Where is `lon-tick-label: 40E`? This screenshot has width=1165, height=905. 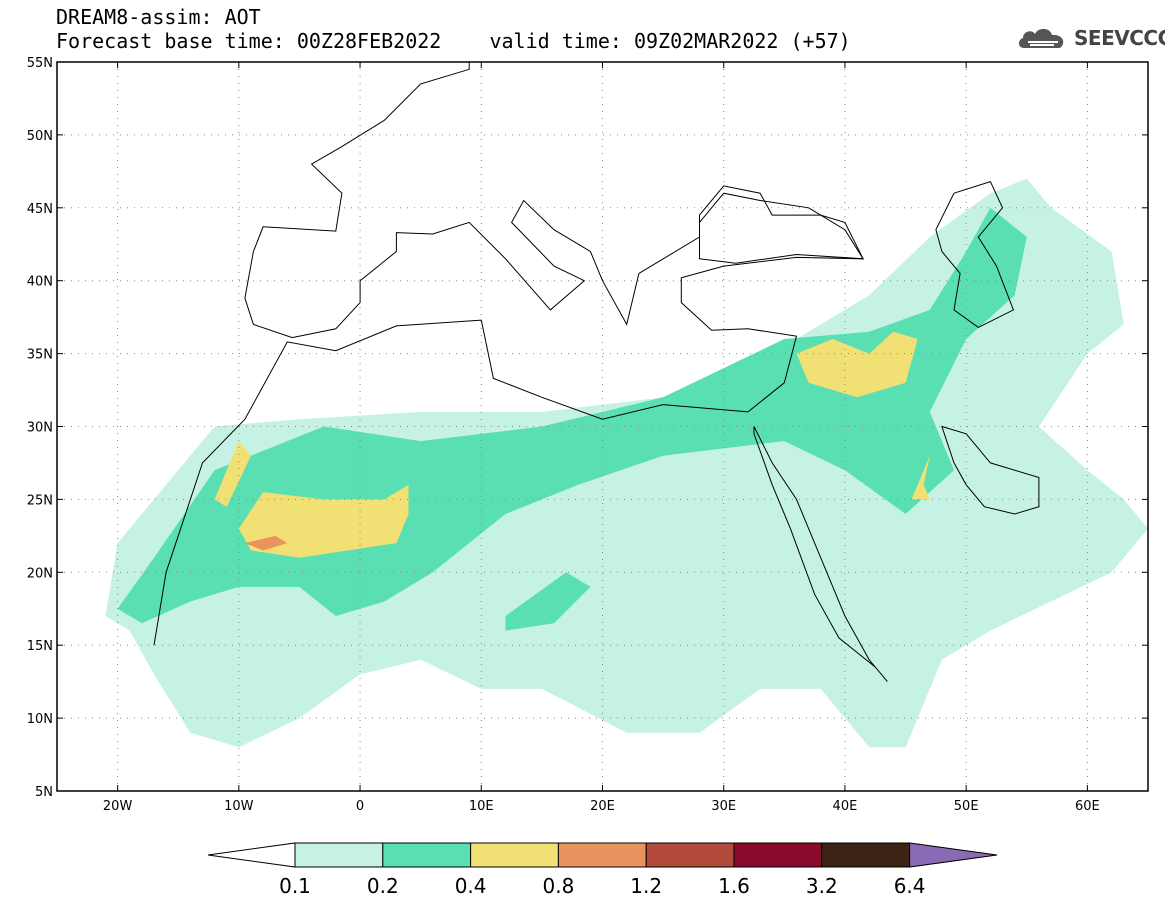 lon-tick-label: 40E is located at coordinates (845, 806).